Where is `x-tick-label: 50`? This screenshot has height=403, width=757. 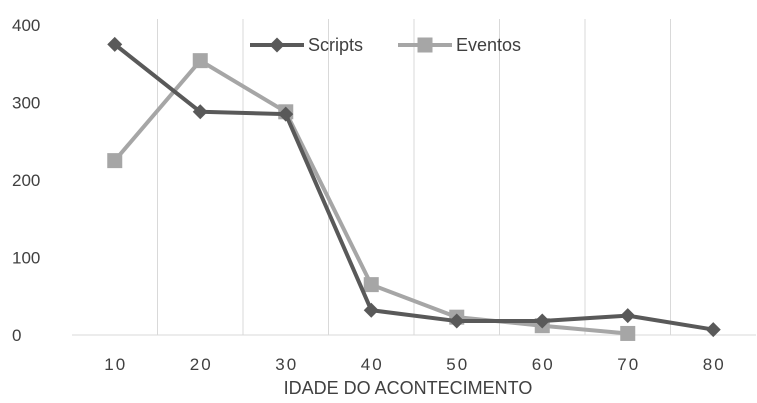
x-tick-label: 50 is located at coordinates (457, 364).